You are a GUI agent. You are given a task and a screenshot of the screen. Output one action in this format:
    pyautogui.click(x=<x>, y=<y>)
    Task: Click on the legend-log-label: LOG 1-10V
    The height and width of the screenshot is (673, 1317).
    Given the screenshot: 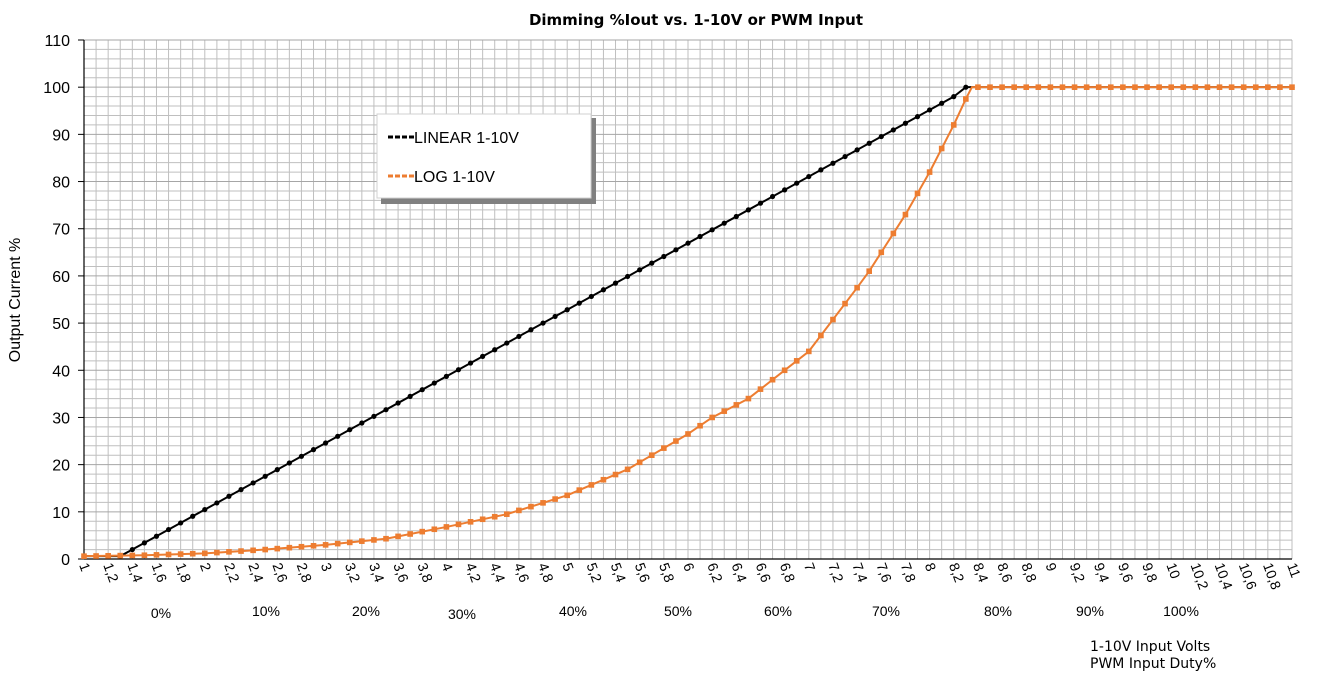 What is the action you would take?
    pyautogui.click(x=454, y=177)
    